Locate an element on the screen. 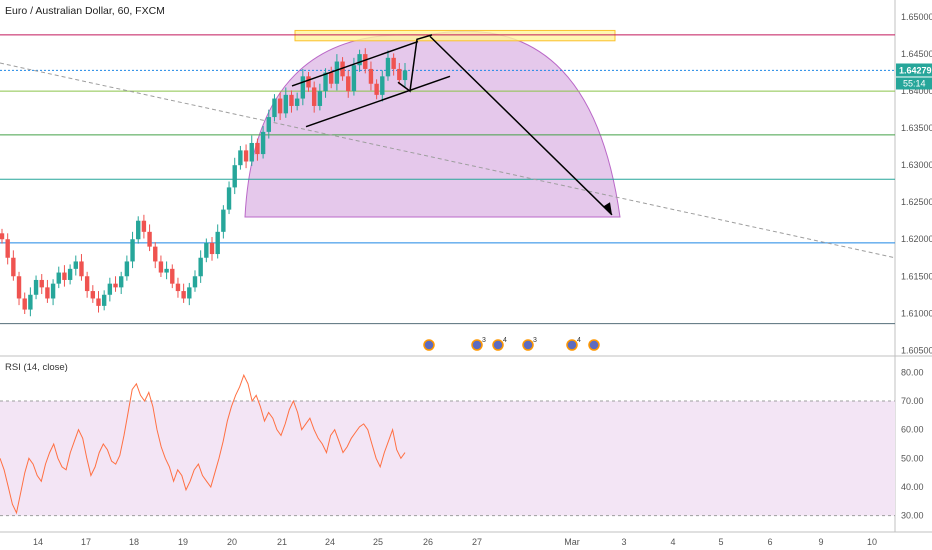 Image resolution: width=932 pixels, height=550 pixels. time-axis-tick: 21 is located at coordinates (282, 542).